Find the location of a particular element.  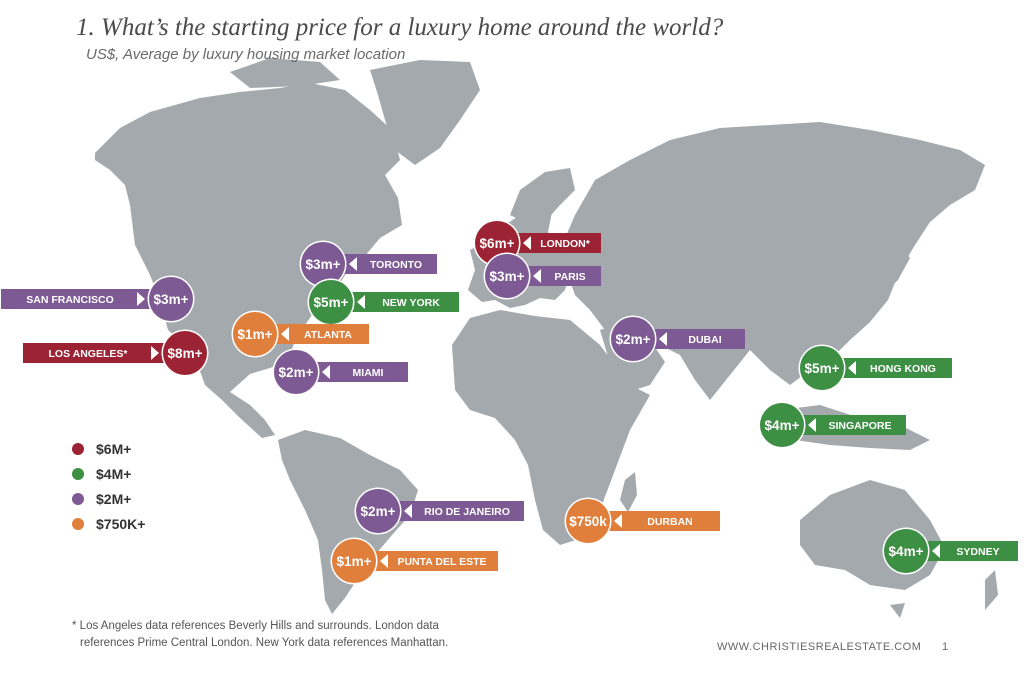

legend-label-4m: $4M+ is located at coordinates (114, 473).